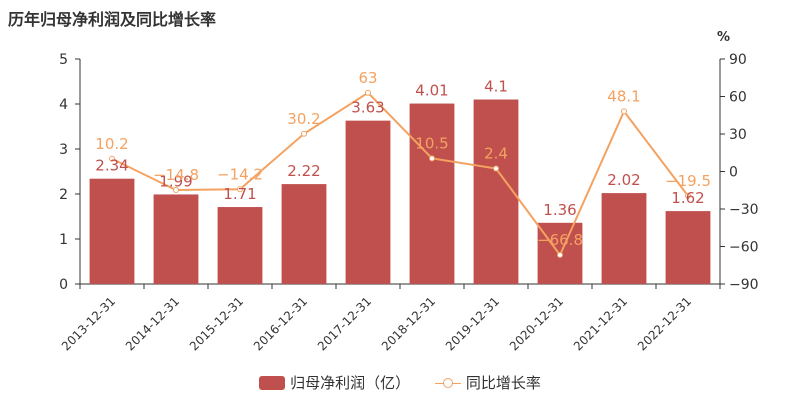 The image size is (800, 400). I want to click on growth-data-label: 2.4, so click(496, 154).